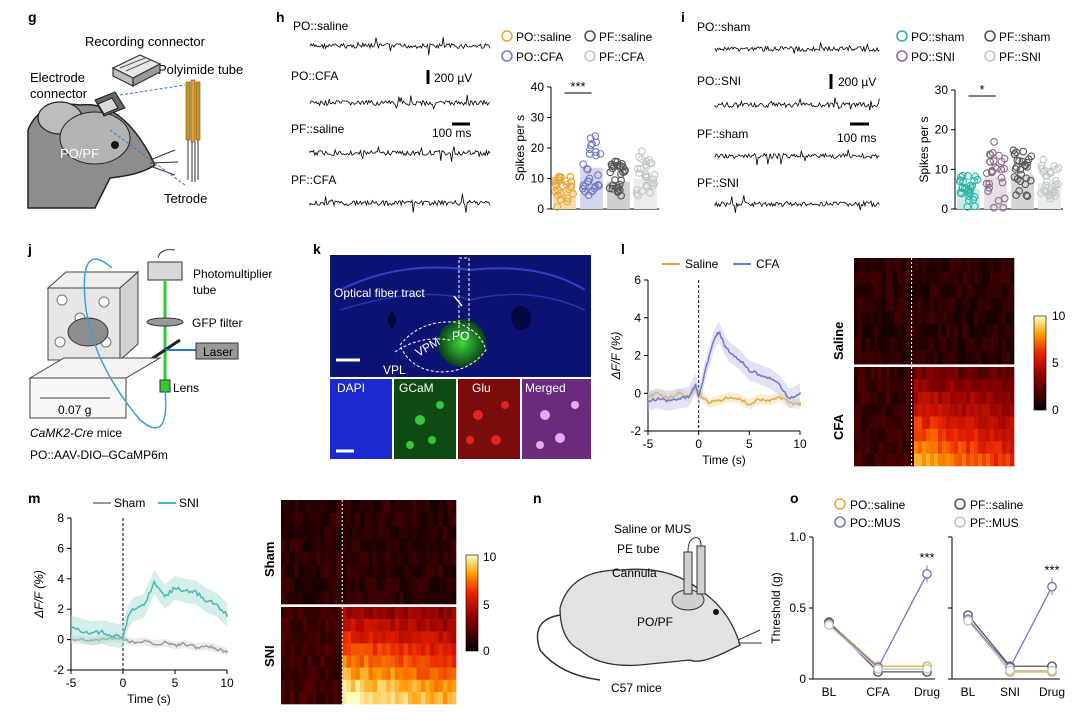 The width and height of the screenshot is (1080, 727). I want to click on label-lens: Lens, so click(186, 388).